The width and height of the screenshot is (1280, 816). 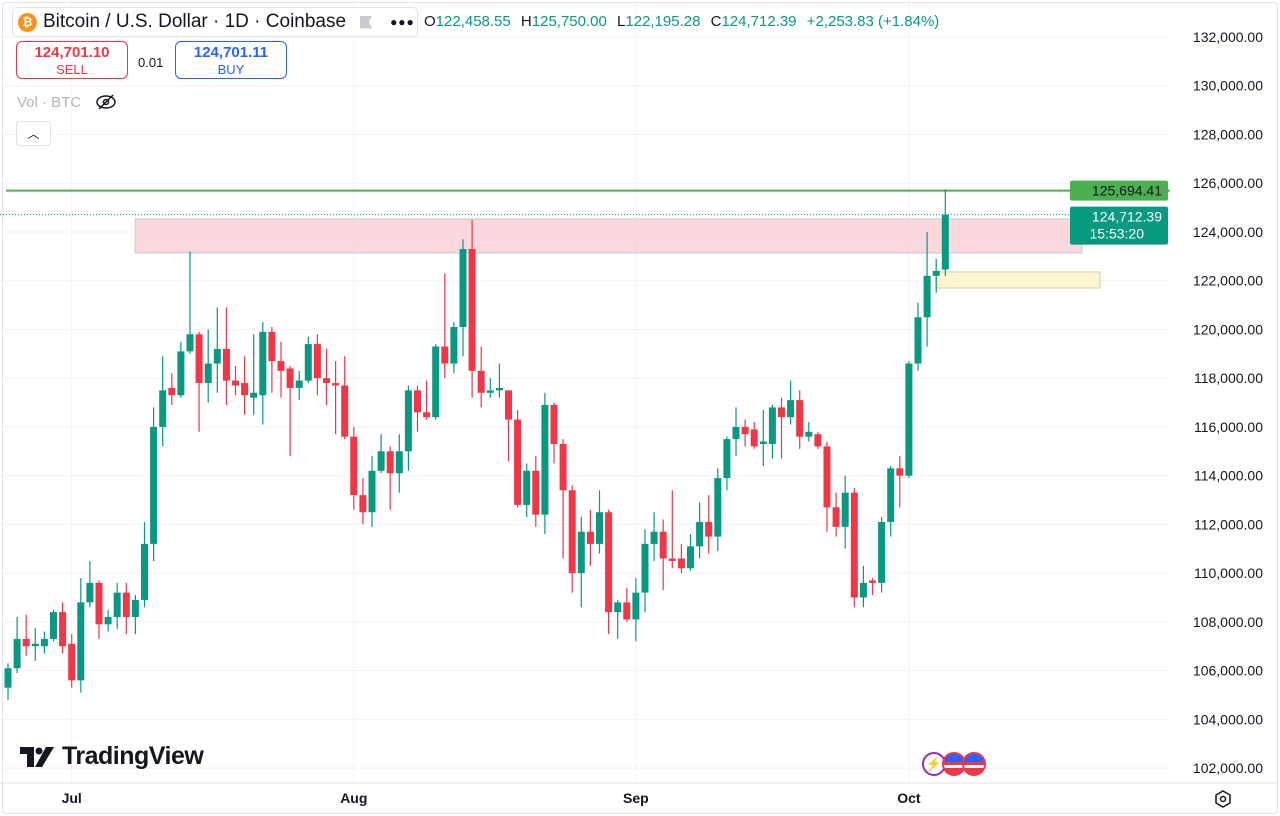 I want to click on last-price-label: 124,712.39, so click(x=1127, y=217).